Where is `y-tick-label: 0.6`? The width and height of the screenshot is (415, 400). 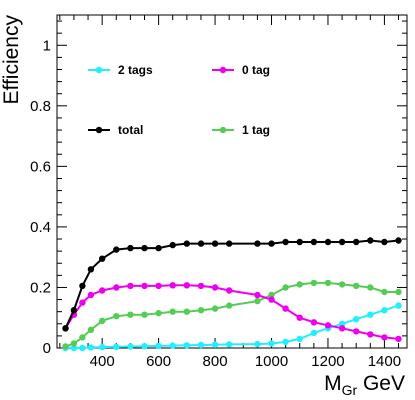 y-tick-label: 0.6 is located at coordinates (40, 166).